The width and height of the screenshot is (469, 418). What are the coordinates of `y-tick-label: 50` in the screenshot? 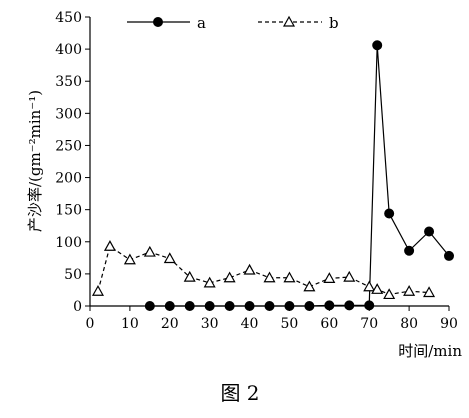 It's located at (73, 275).